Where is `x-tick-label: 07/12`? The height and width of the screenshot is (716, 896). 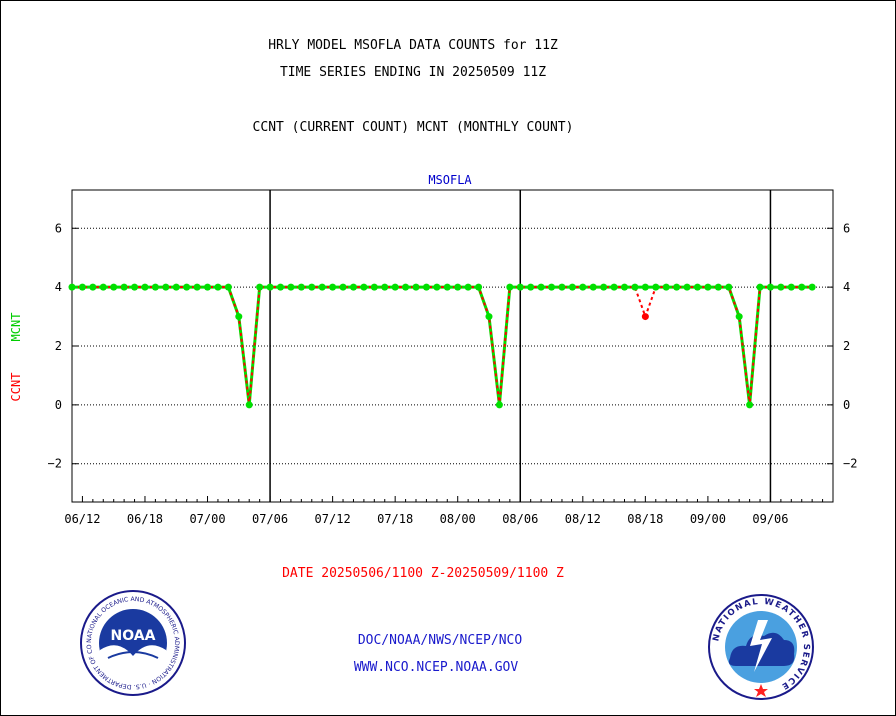 x-tick-label: 07/12 is located at coordinates (333, 519).